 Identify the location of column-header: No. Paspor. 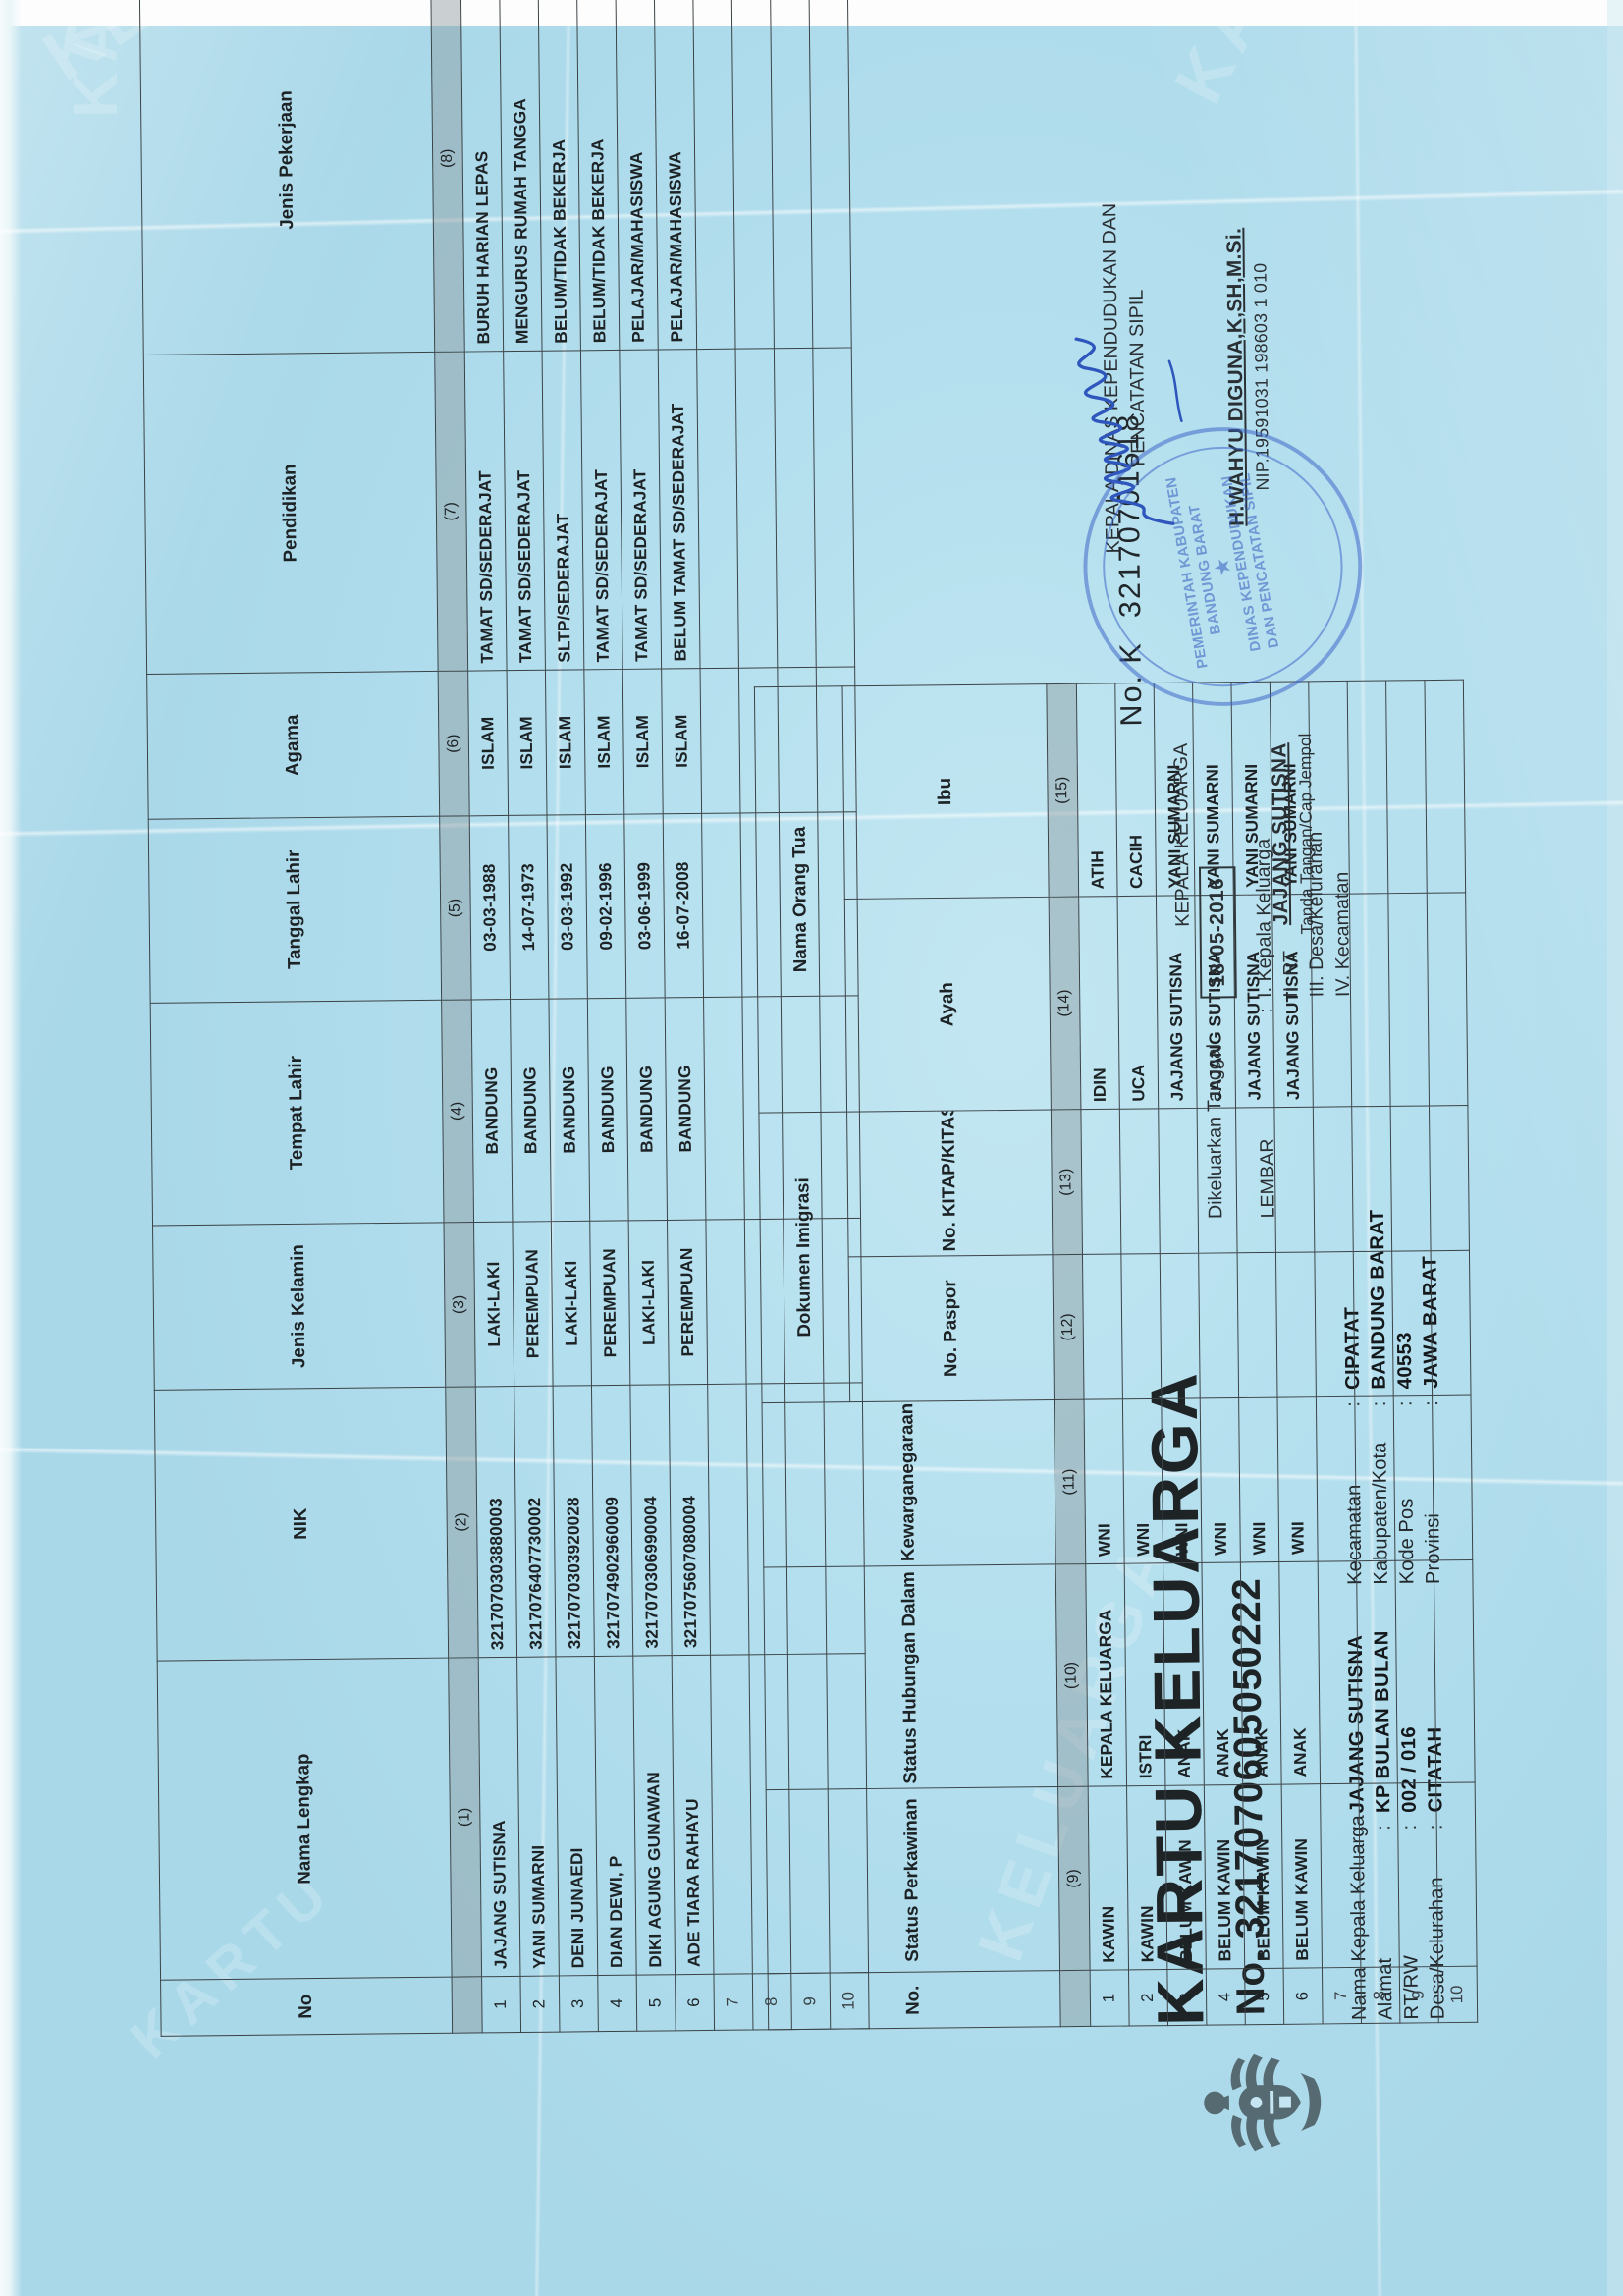
(950, 1328).